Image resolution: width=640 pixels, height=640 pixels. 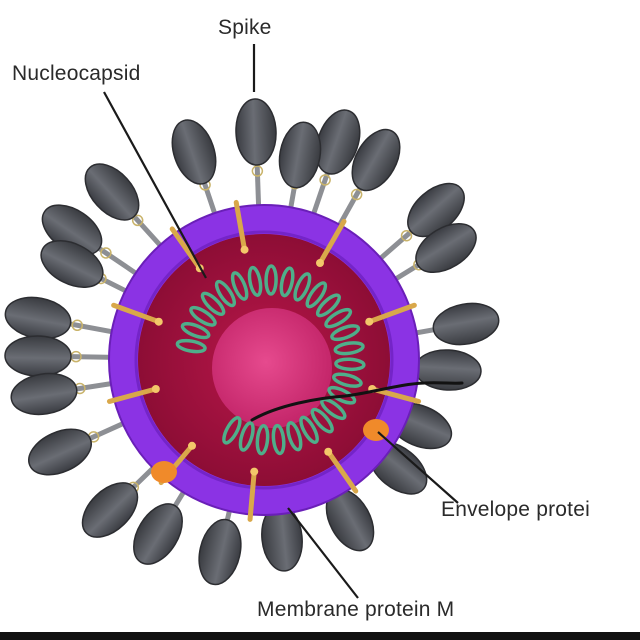 I want to click on hand-drawn-annotation, so click(x=357, y=401).